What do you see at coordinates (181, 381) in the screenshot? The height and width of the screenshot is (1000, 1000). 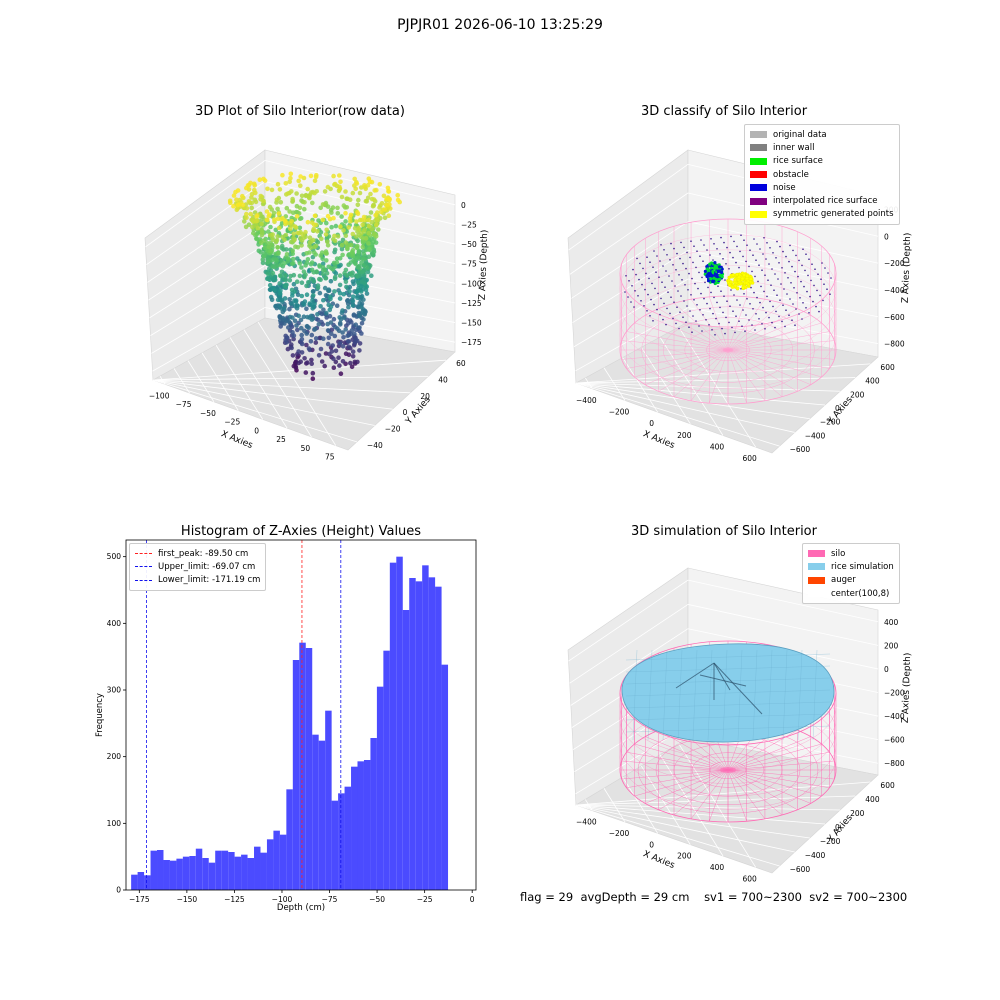 I see `p1-grid-x` at bounding box center [181, 381].